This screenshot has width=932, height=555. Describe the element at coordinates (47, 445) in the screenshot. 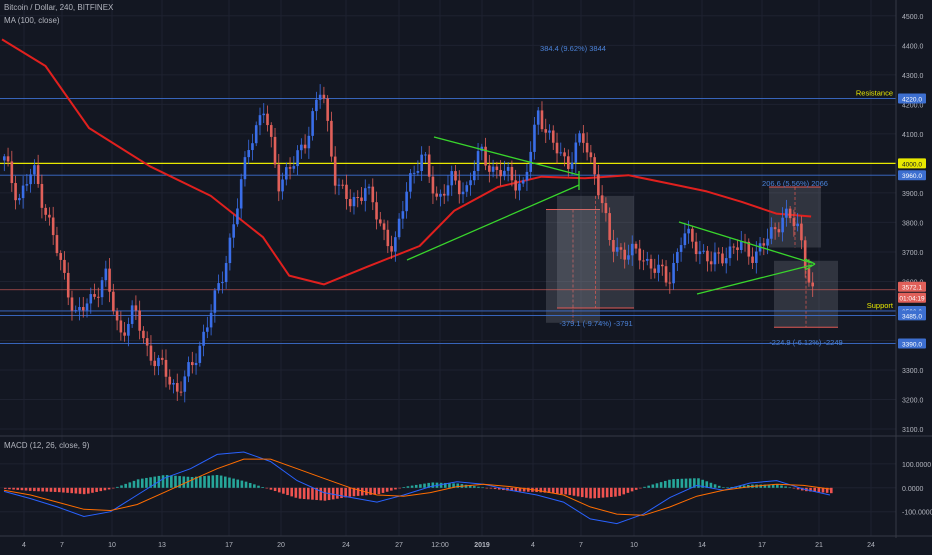

I see `macd-legend: MACD (12, 26, close, 9)` at that location.